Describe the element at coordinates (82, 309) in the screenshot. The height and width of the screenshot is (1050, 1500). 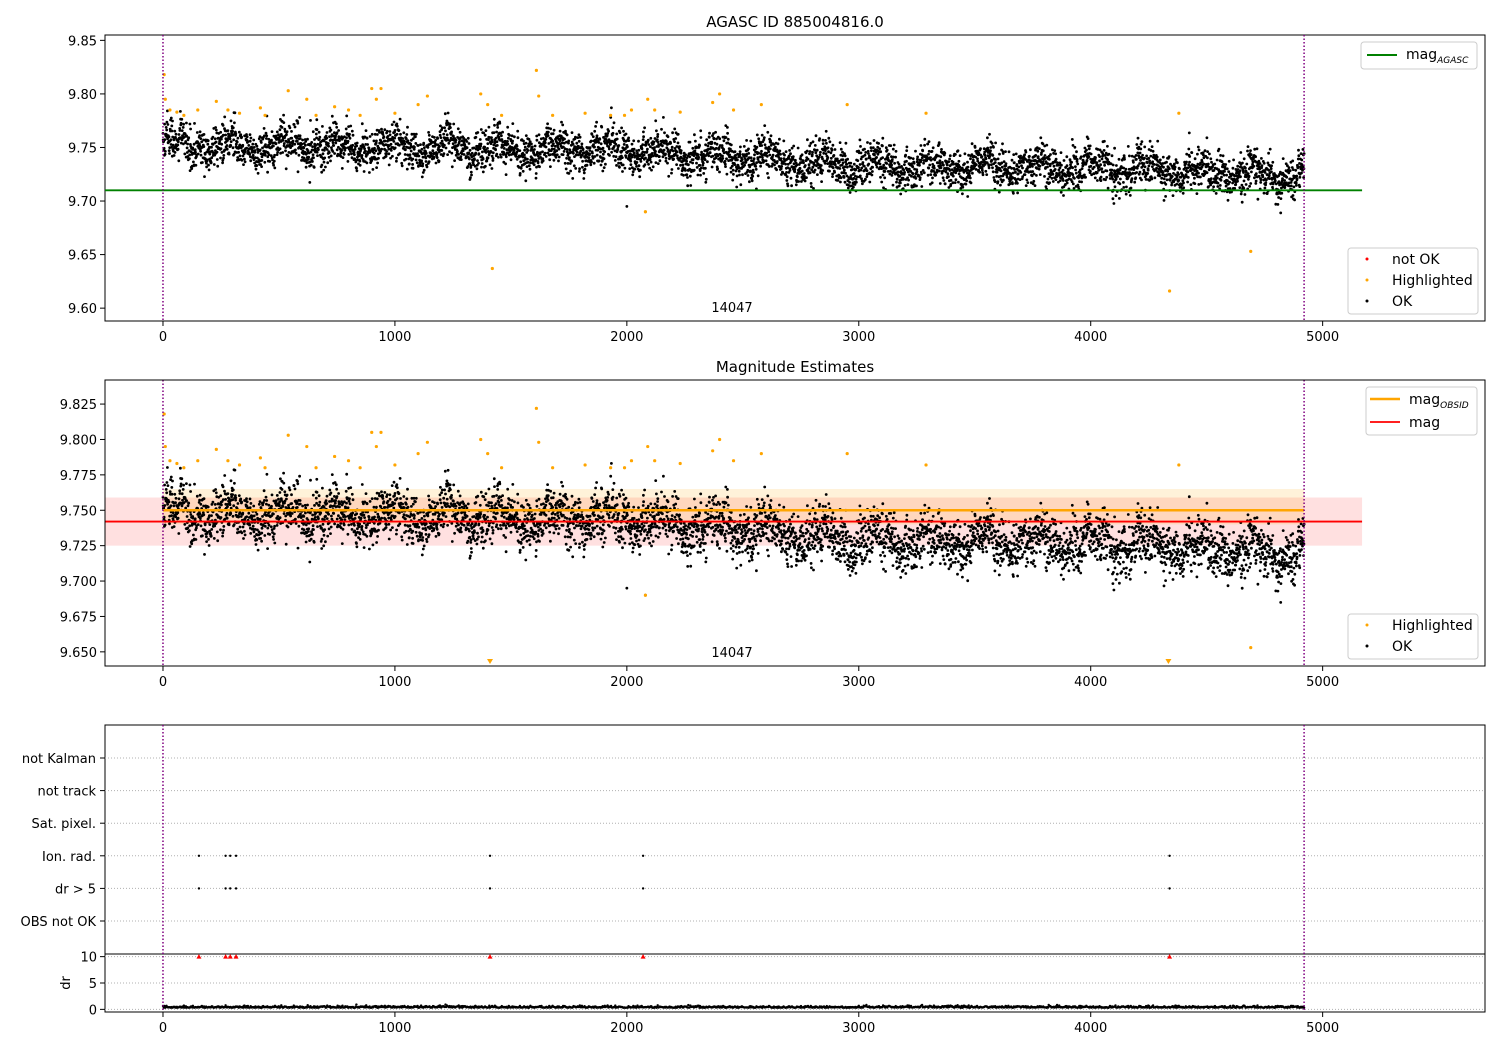
I see `y-tick-label: 9.60` at that location.